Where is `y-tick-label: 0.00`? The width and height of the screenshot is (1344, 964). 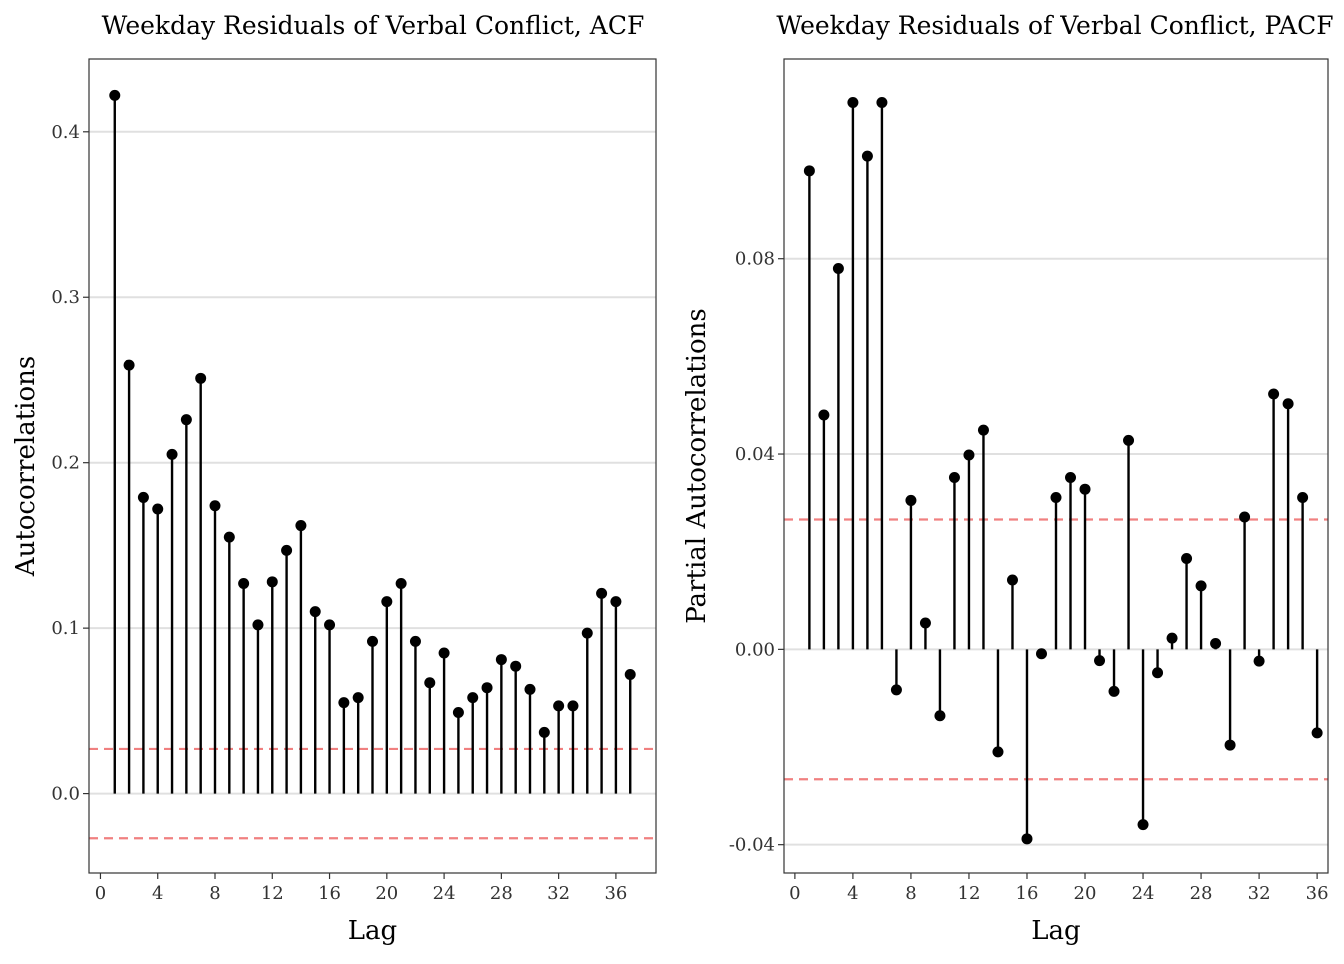
y-tick-label: 0.00 is located at coordinates (755, 649).